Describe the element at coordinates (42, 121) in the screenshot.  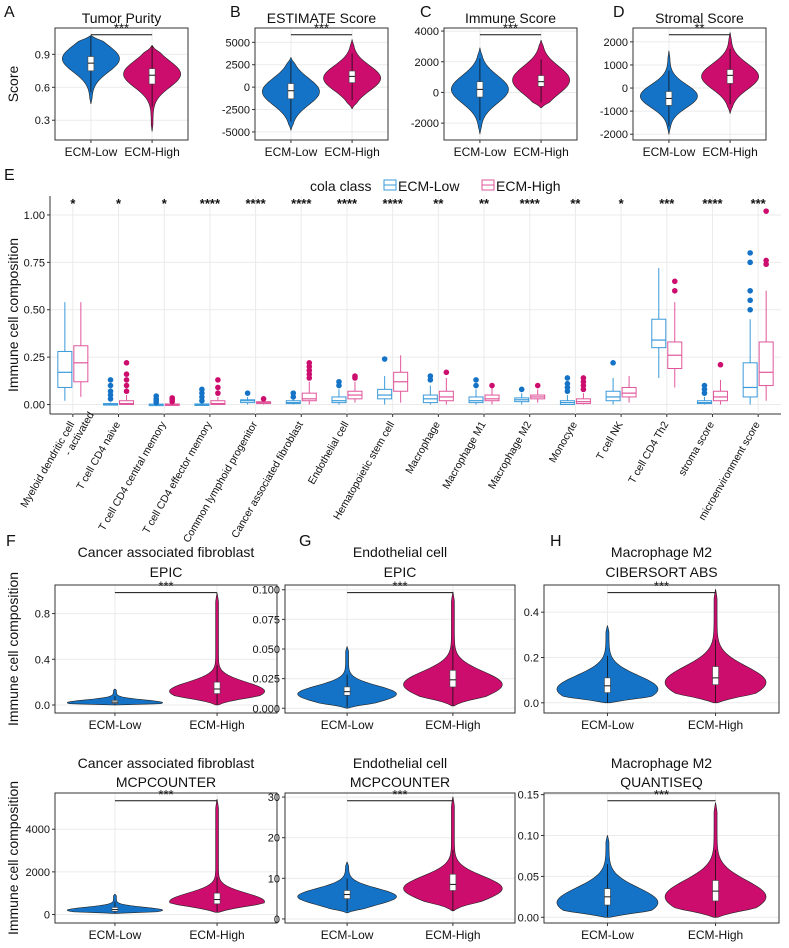
I see `y-tick-label: 0.3` at that location.